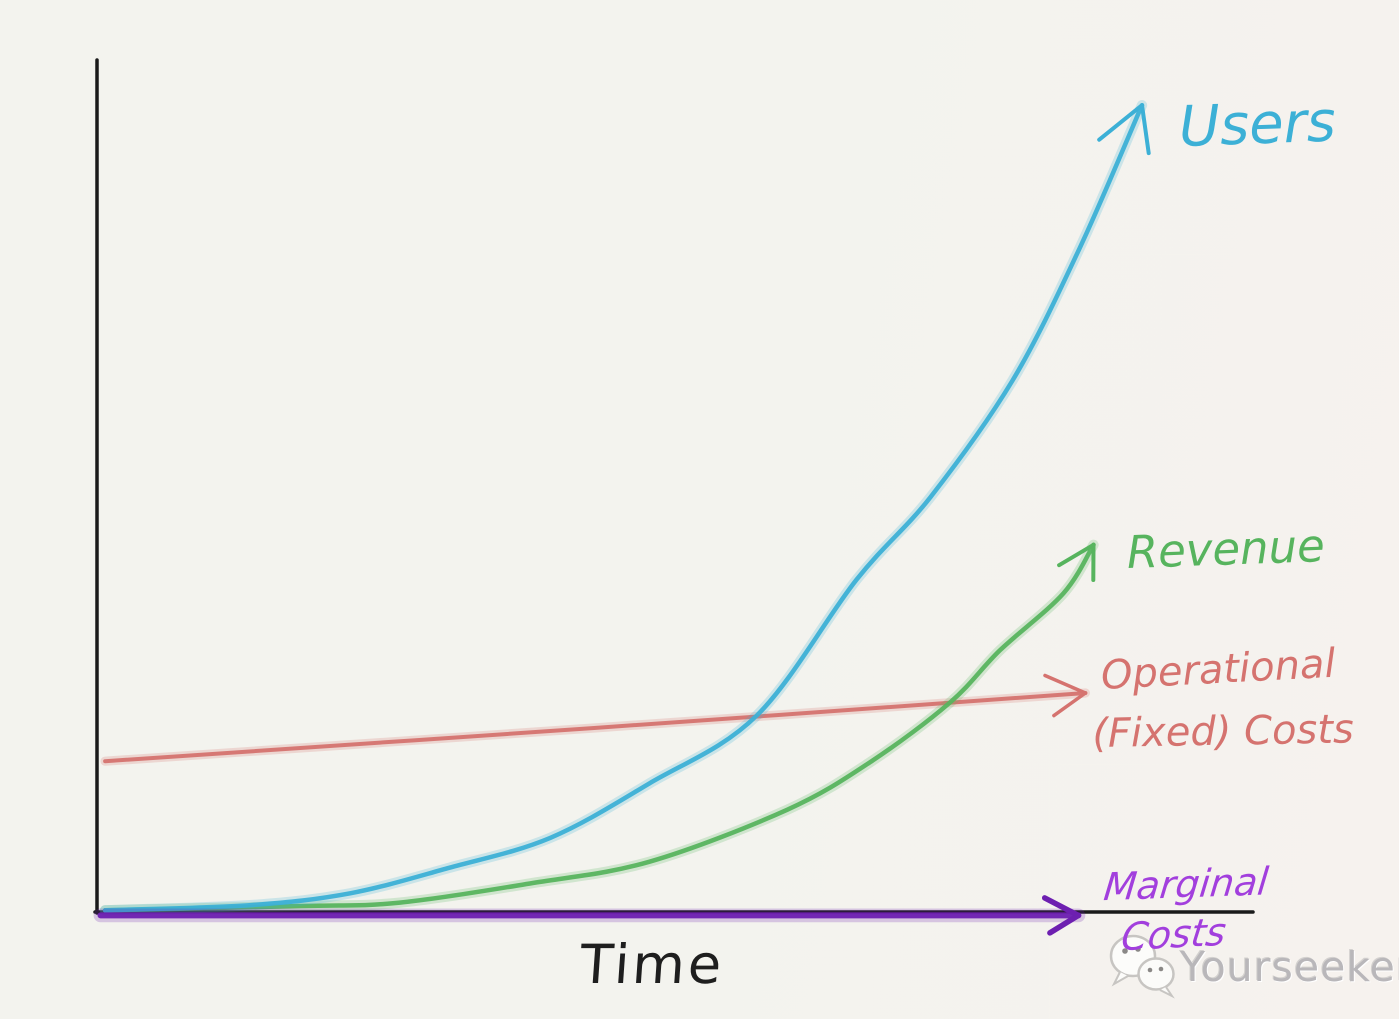 This screenshot has width=1399, height=1019. What do you see at coordinates (1173, 934) in the screenshot?
I see `marginal-costs-label-line2: Costs` at bounding box center [1173, 934].